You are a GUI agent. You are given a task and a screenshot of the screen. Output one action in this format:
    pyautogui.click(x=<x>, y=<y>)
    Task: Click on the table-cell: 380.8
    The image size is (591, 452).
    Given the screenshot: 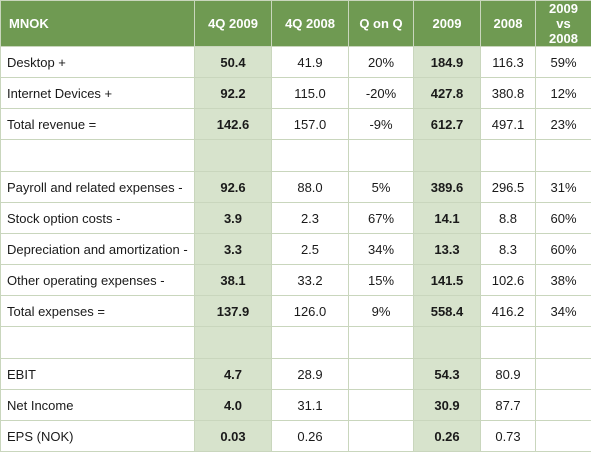 What is the action you would take?
    pyautogui.click(x=508, y=93)
    